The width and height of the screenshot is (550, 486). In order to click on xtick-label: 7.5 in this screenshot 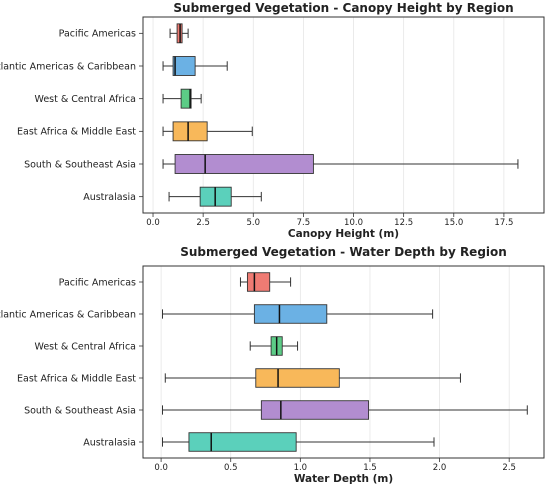, I will do `click(304, 223)`.